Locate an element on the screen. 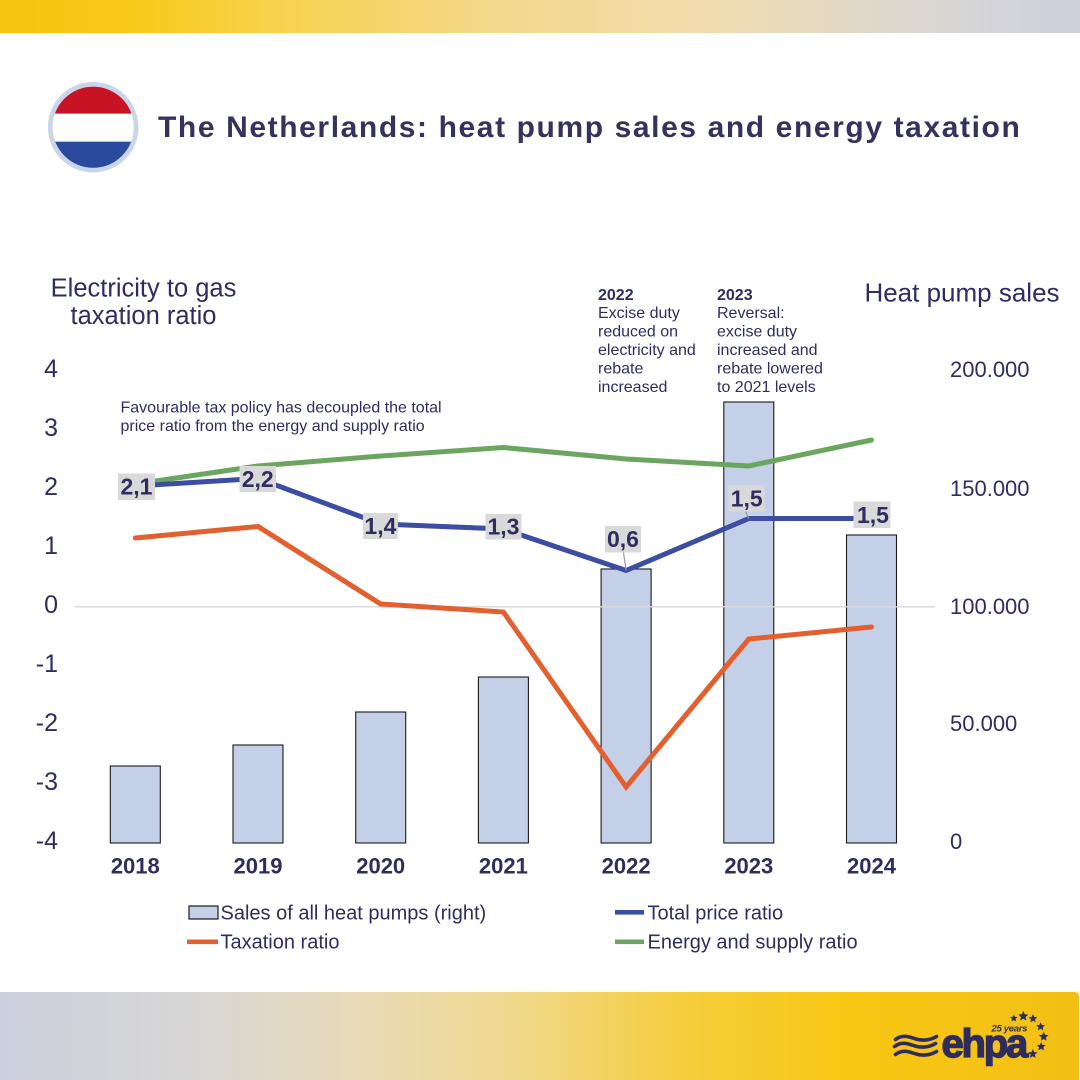  svg-text: 2021 is located at coordinates (503, 866).